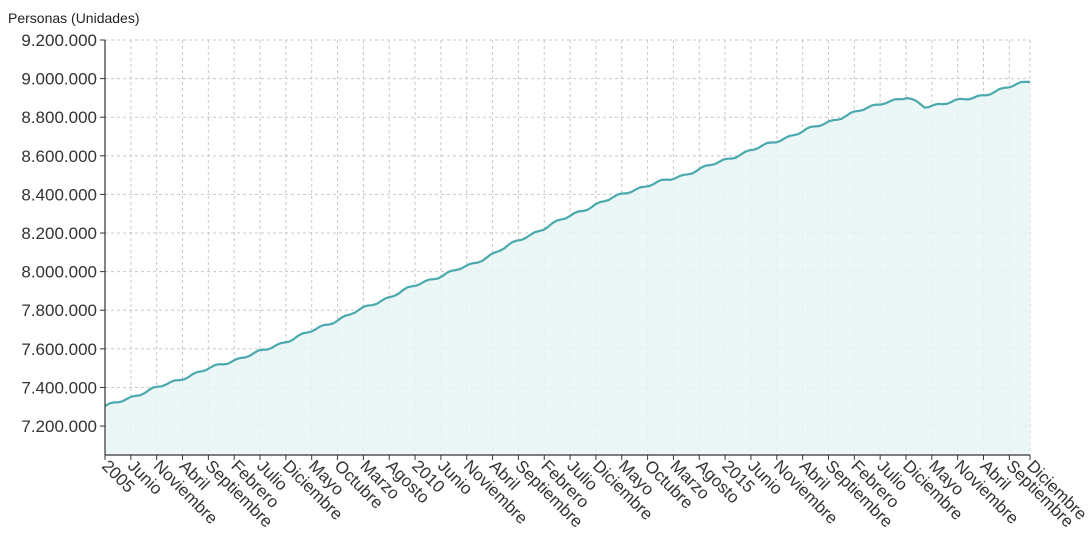 The height and width of the screenshot is (538, 1089). What do you see at coordinates (59, 79) in the screenshot?
I see `y-tick-label: 9.000.000` at bounding box center [59, 79].